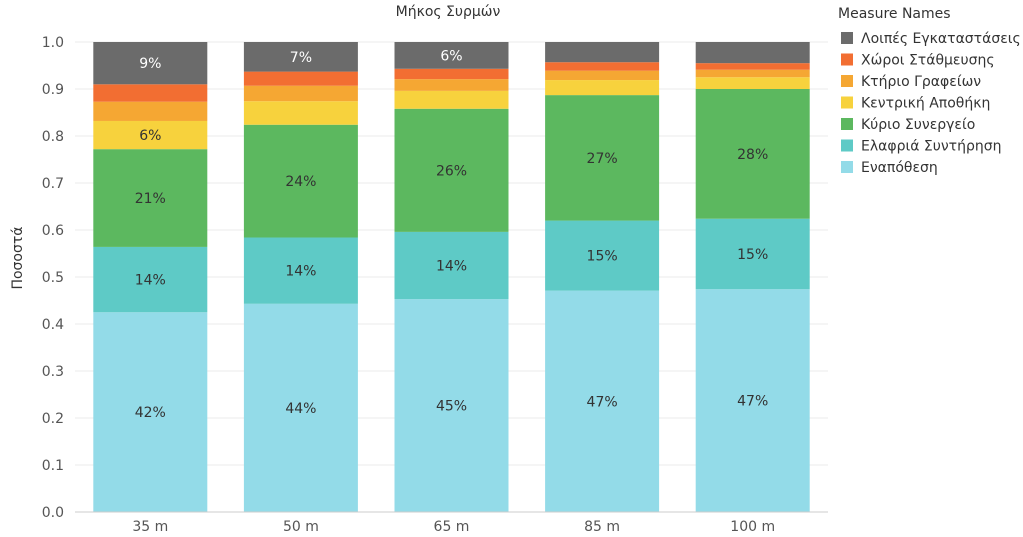  I want to click on legend-item-label: Λοιπές Εγκαταστάσεις, so click(941, 39).